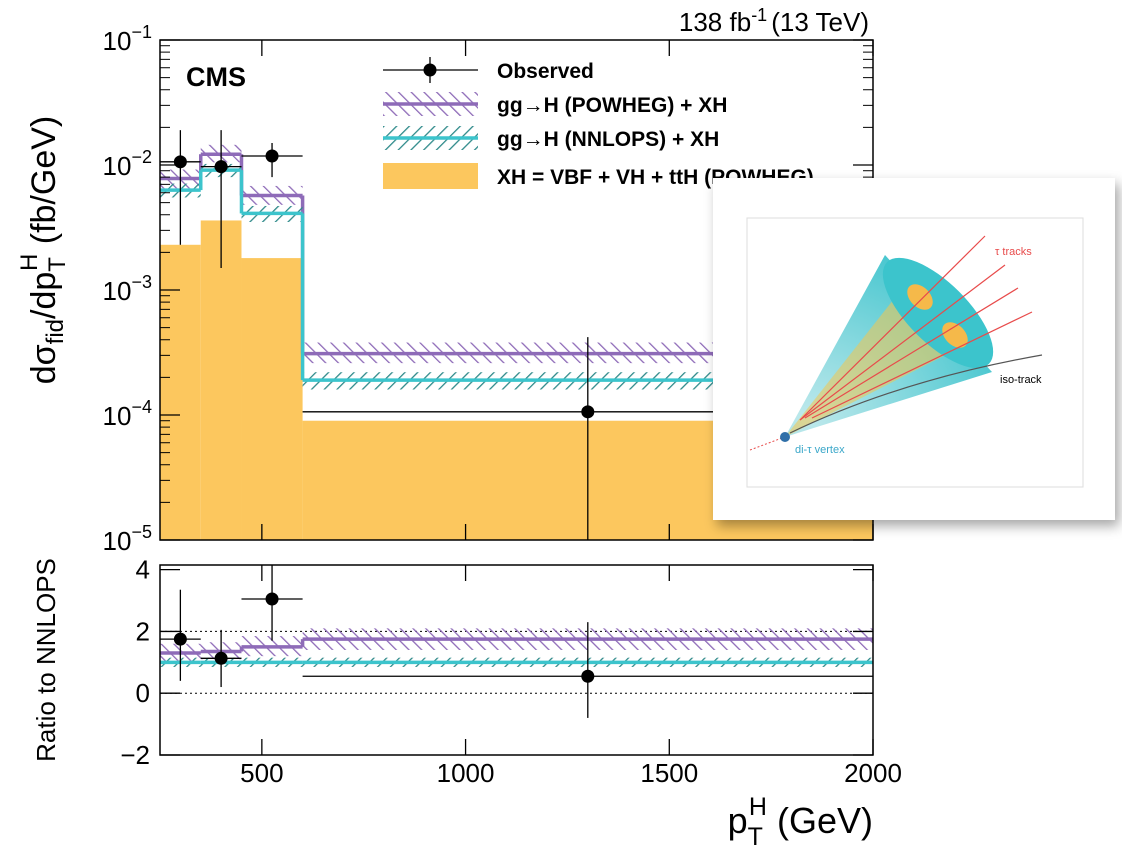 This screenshot has height=853, width=1122. I want to click on plot-area, so click(516, 641).